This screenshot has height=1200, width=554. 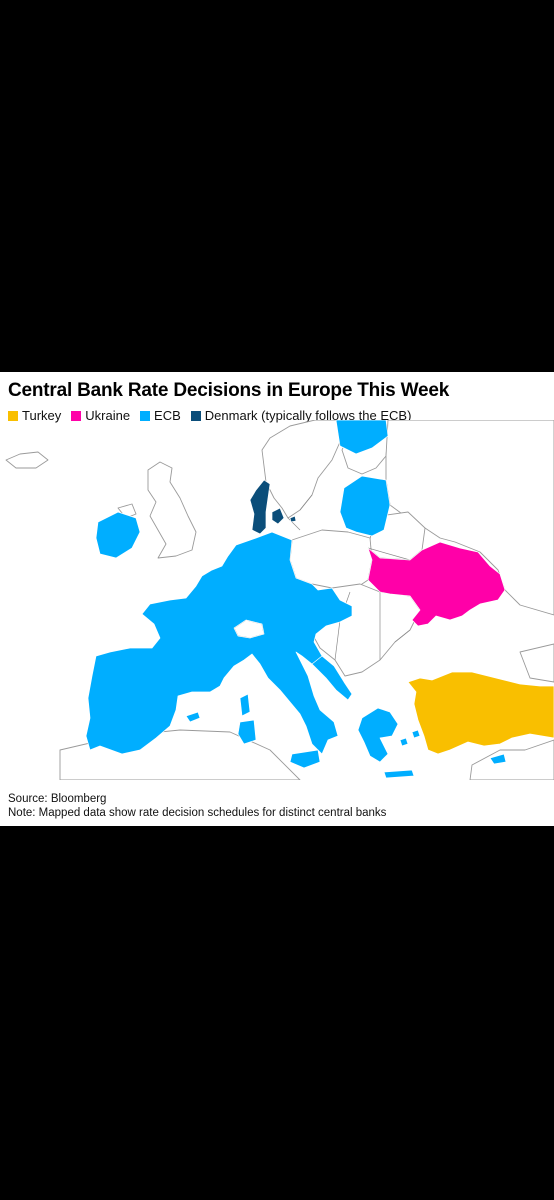 I want to click on ecb-finland-south, so click(x=362, y=437).